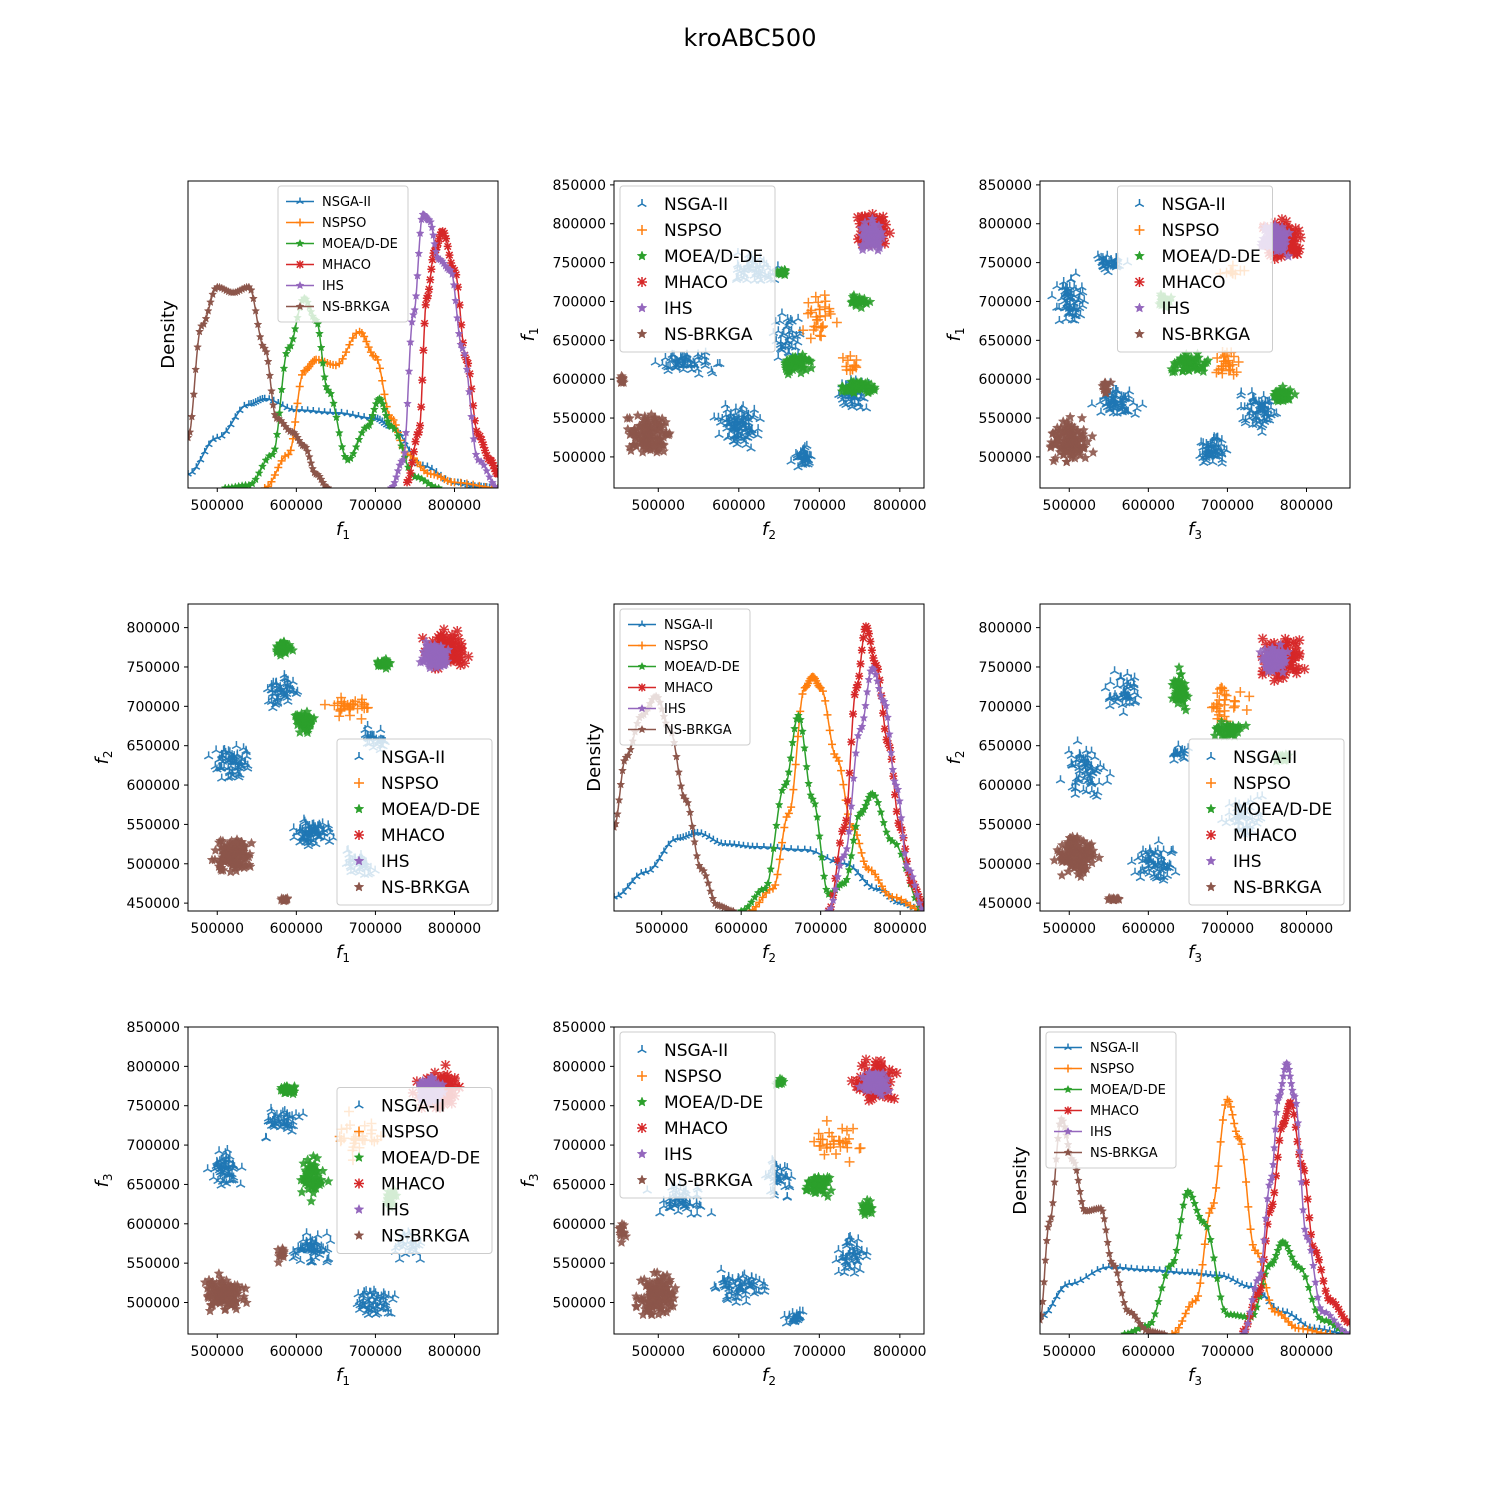 The height and width of the screenshot is (1500, 1500). Describe the element at coordinates (153, 825) in the screenshot. I see `y-tick-label: 550000` at that location.